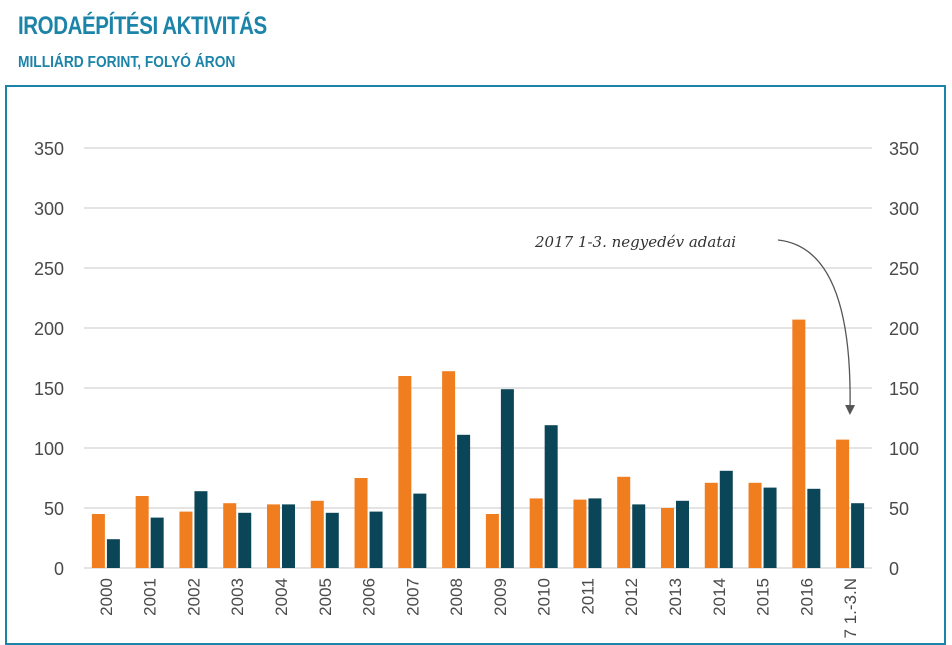 The height and width of the screenshot is (645, 952). I want to click on x-tick-label: 2001, so click(150, 597).